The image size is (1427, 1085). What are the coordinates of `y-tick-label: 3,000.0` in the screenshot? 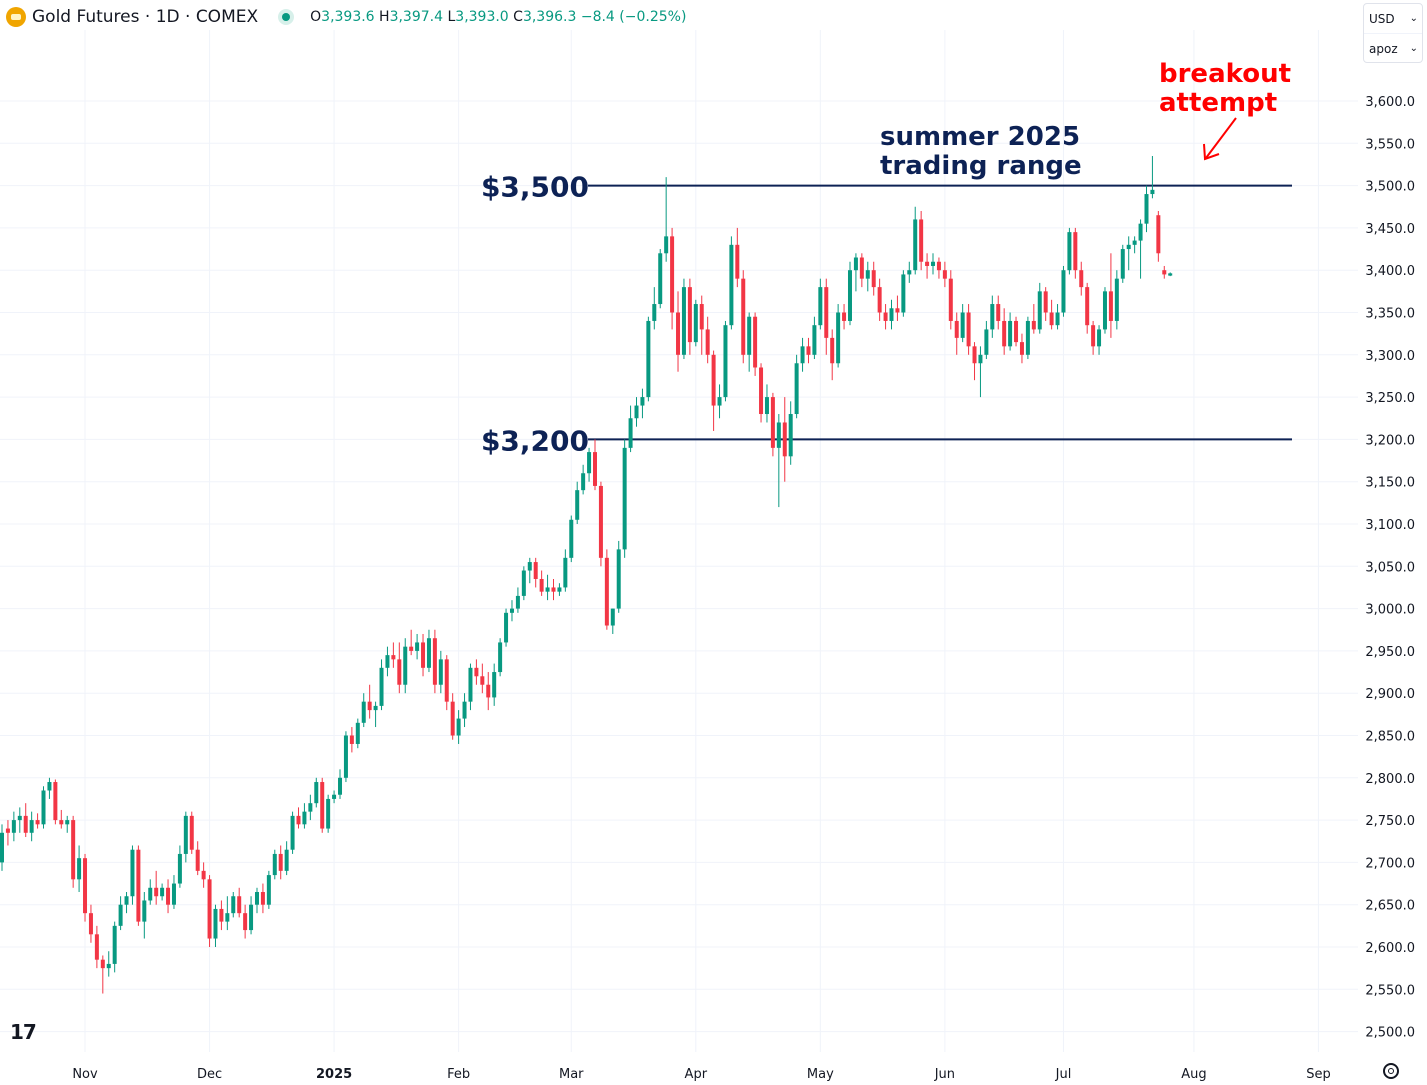 It's located at (1390, 610).